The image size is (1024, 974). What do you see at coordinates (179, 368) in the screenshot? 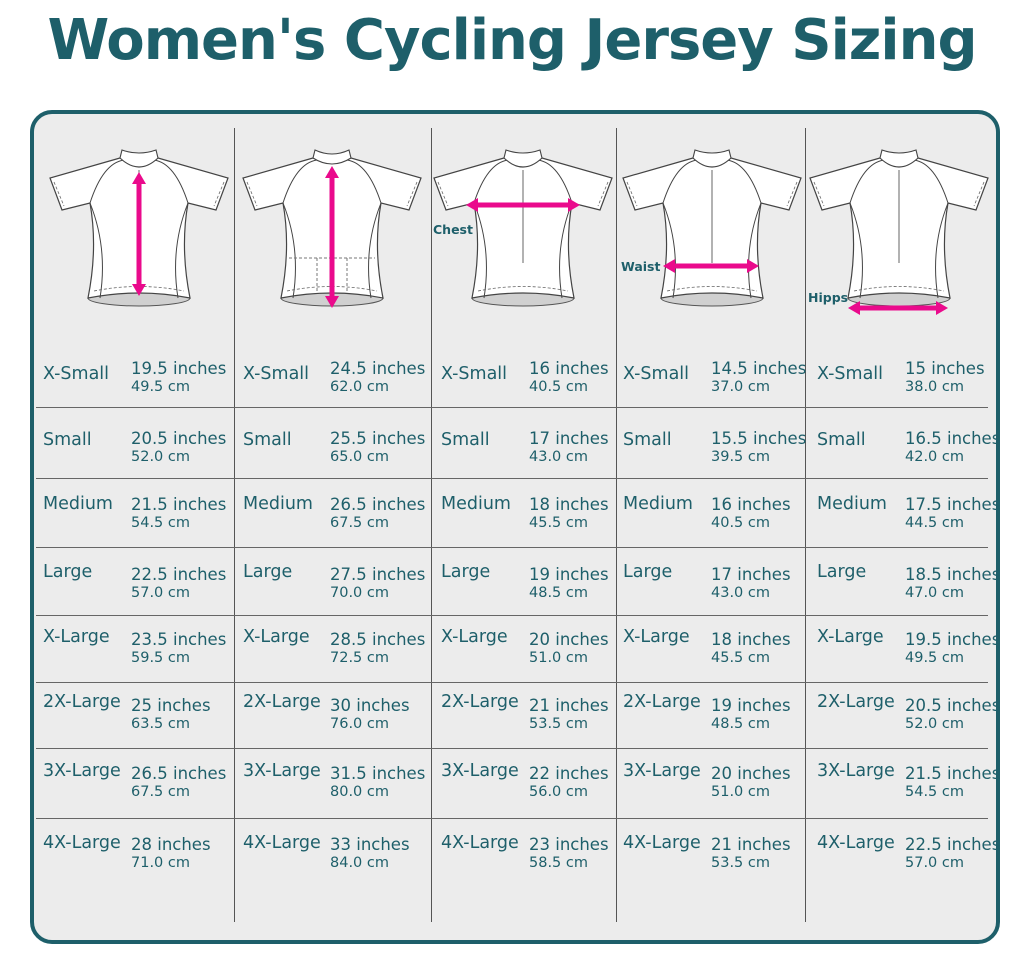
I see `inches-value: 19.5 inches` at bounding box center [179, 368].